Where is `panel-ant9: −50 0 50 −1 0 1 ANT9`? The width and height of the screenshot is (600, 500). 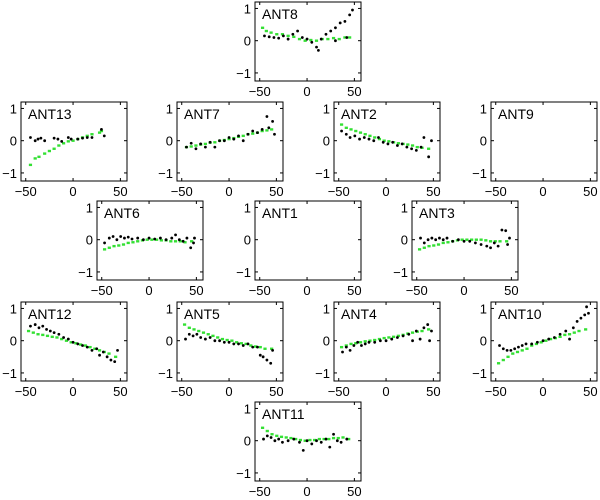
panel-ant9: −50 0 50 −1 0 1 ANT9 is located at coordinates (534, 150).